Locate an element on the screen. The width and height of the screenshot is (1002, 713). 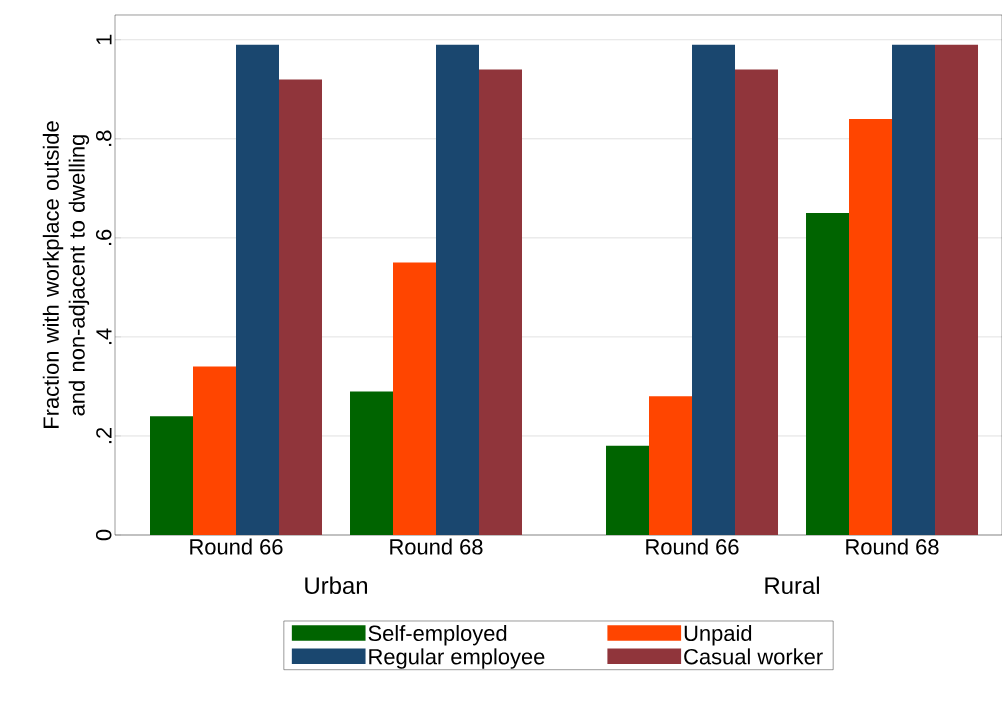
legend-label: Regular employee is located at coordinates (457, 658).